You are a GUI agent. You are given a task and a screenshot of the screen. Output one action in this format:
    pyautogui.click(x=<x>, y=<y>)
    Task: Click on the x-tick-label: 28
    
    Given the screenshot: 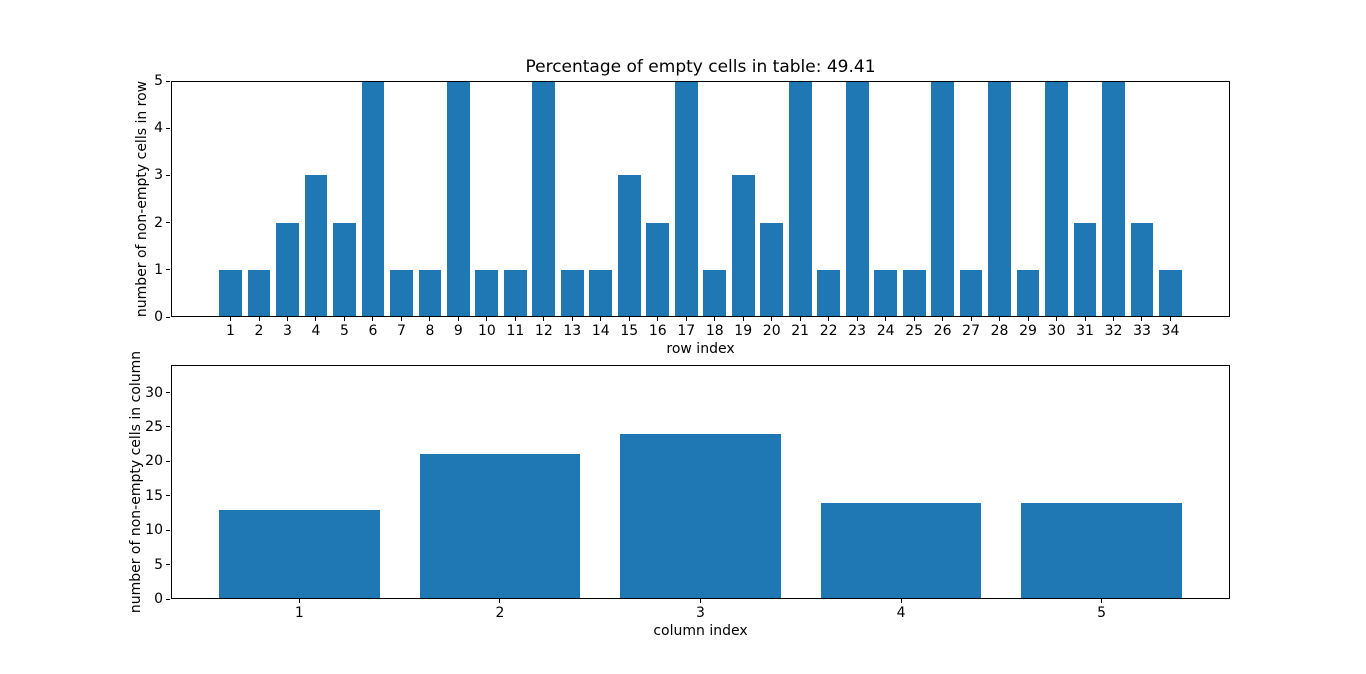 What is the action you would take?
    pyautogui.click(x=999, y=331)
    